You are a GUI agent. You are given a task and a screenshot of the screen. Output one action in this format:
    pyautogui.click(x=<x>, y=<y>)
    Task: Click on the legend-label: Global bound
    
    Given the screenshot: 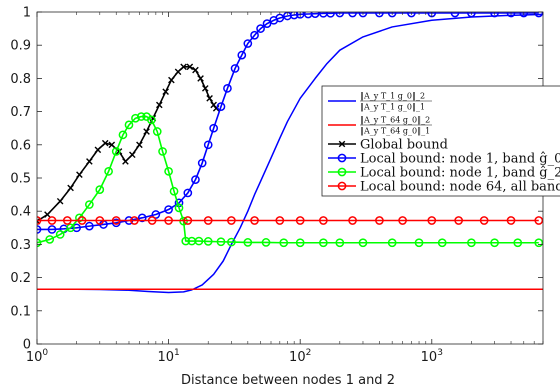 What is the action you would take?
    pyautogui.click(x=404, y=145)
    